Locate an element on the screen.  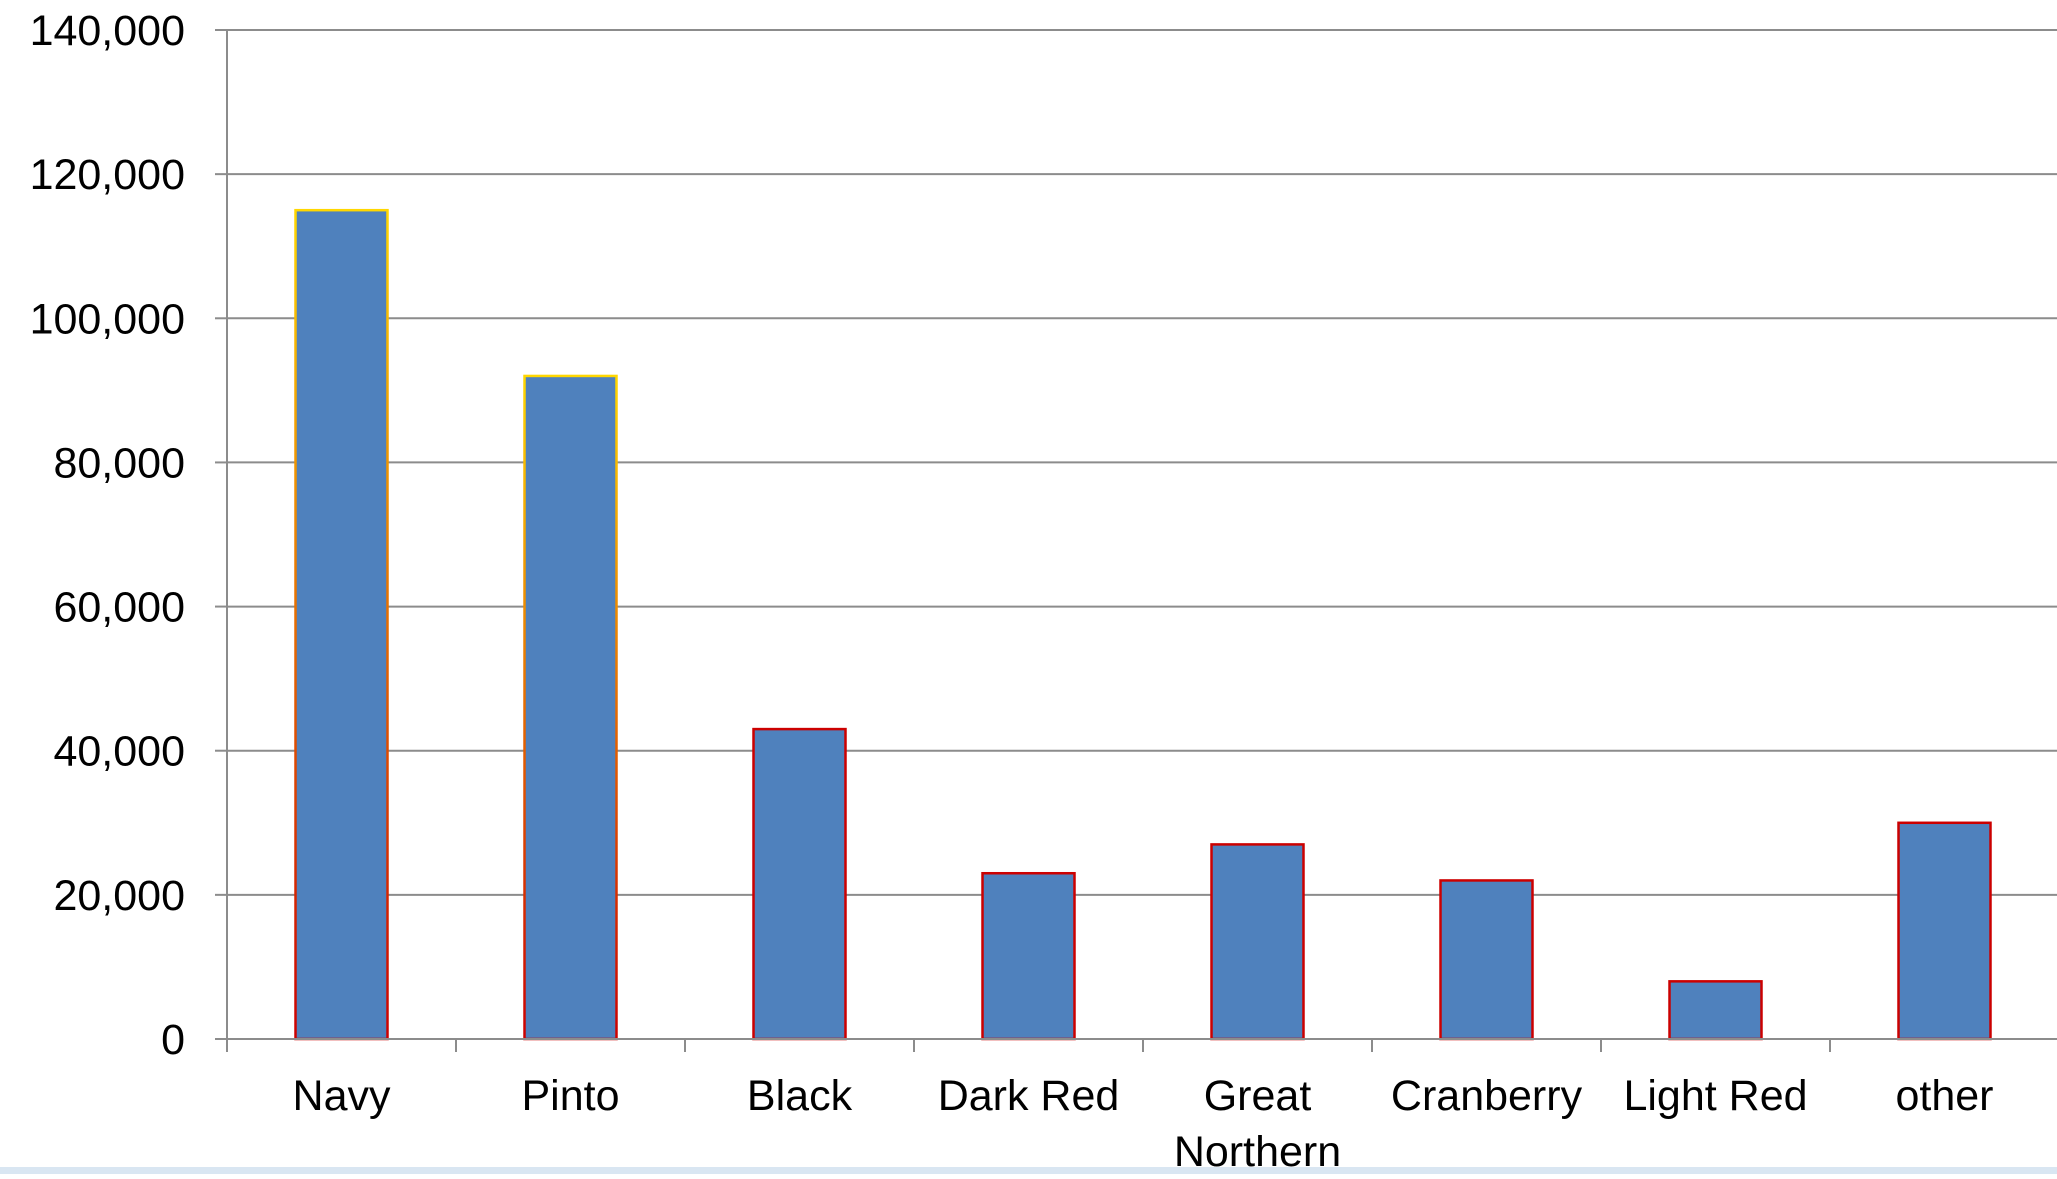
y-tick-label: 140,000 is located at coordinates (107, 31).